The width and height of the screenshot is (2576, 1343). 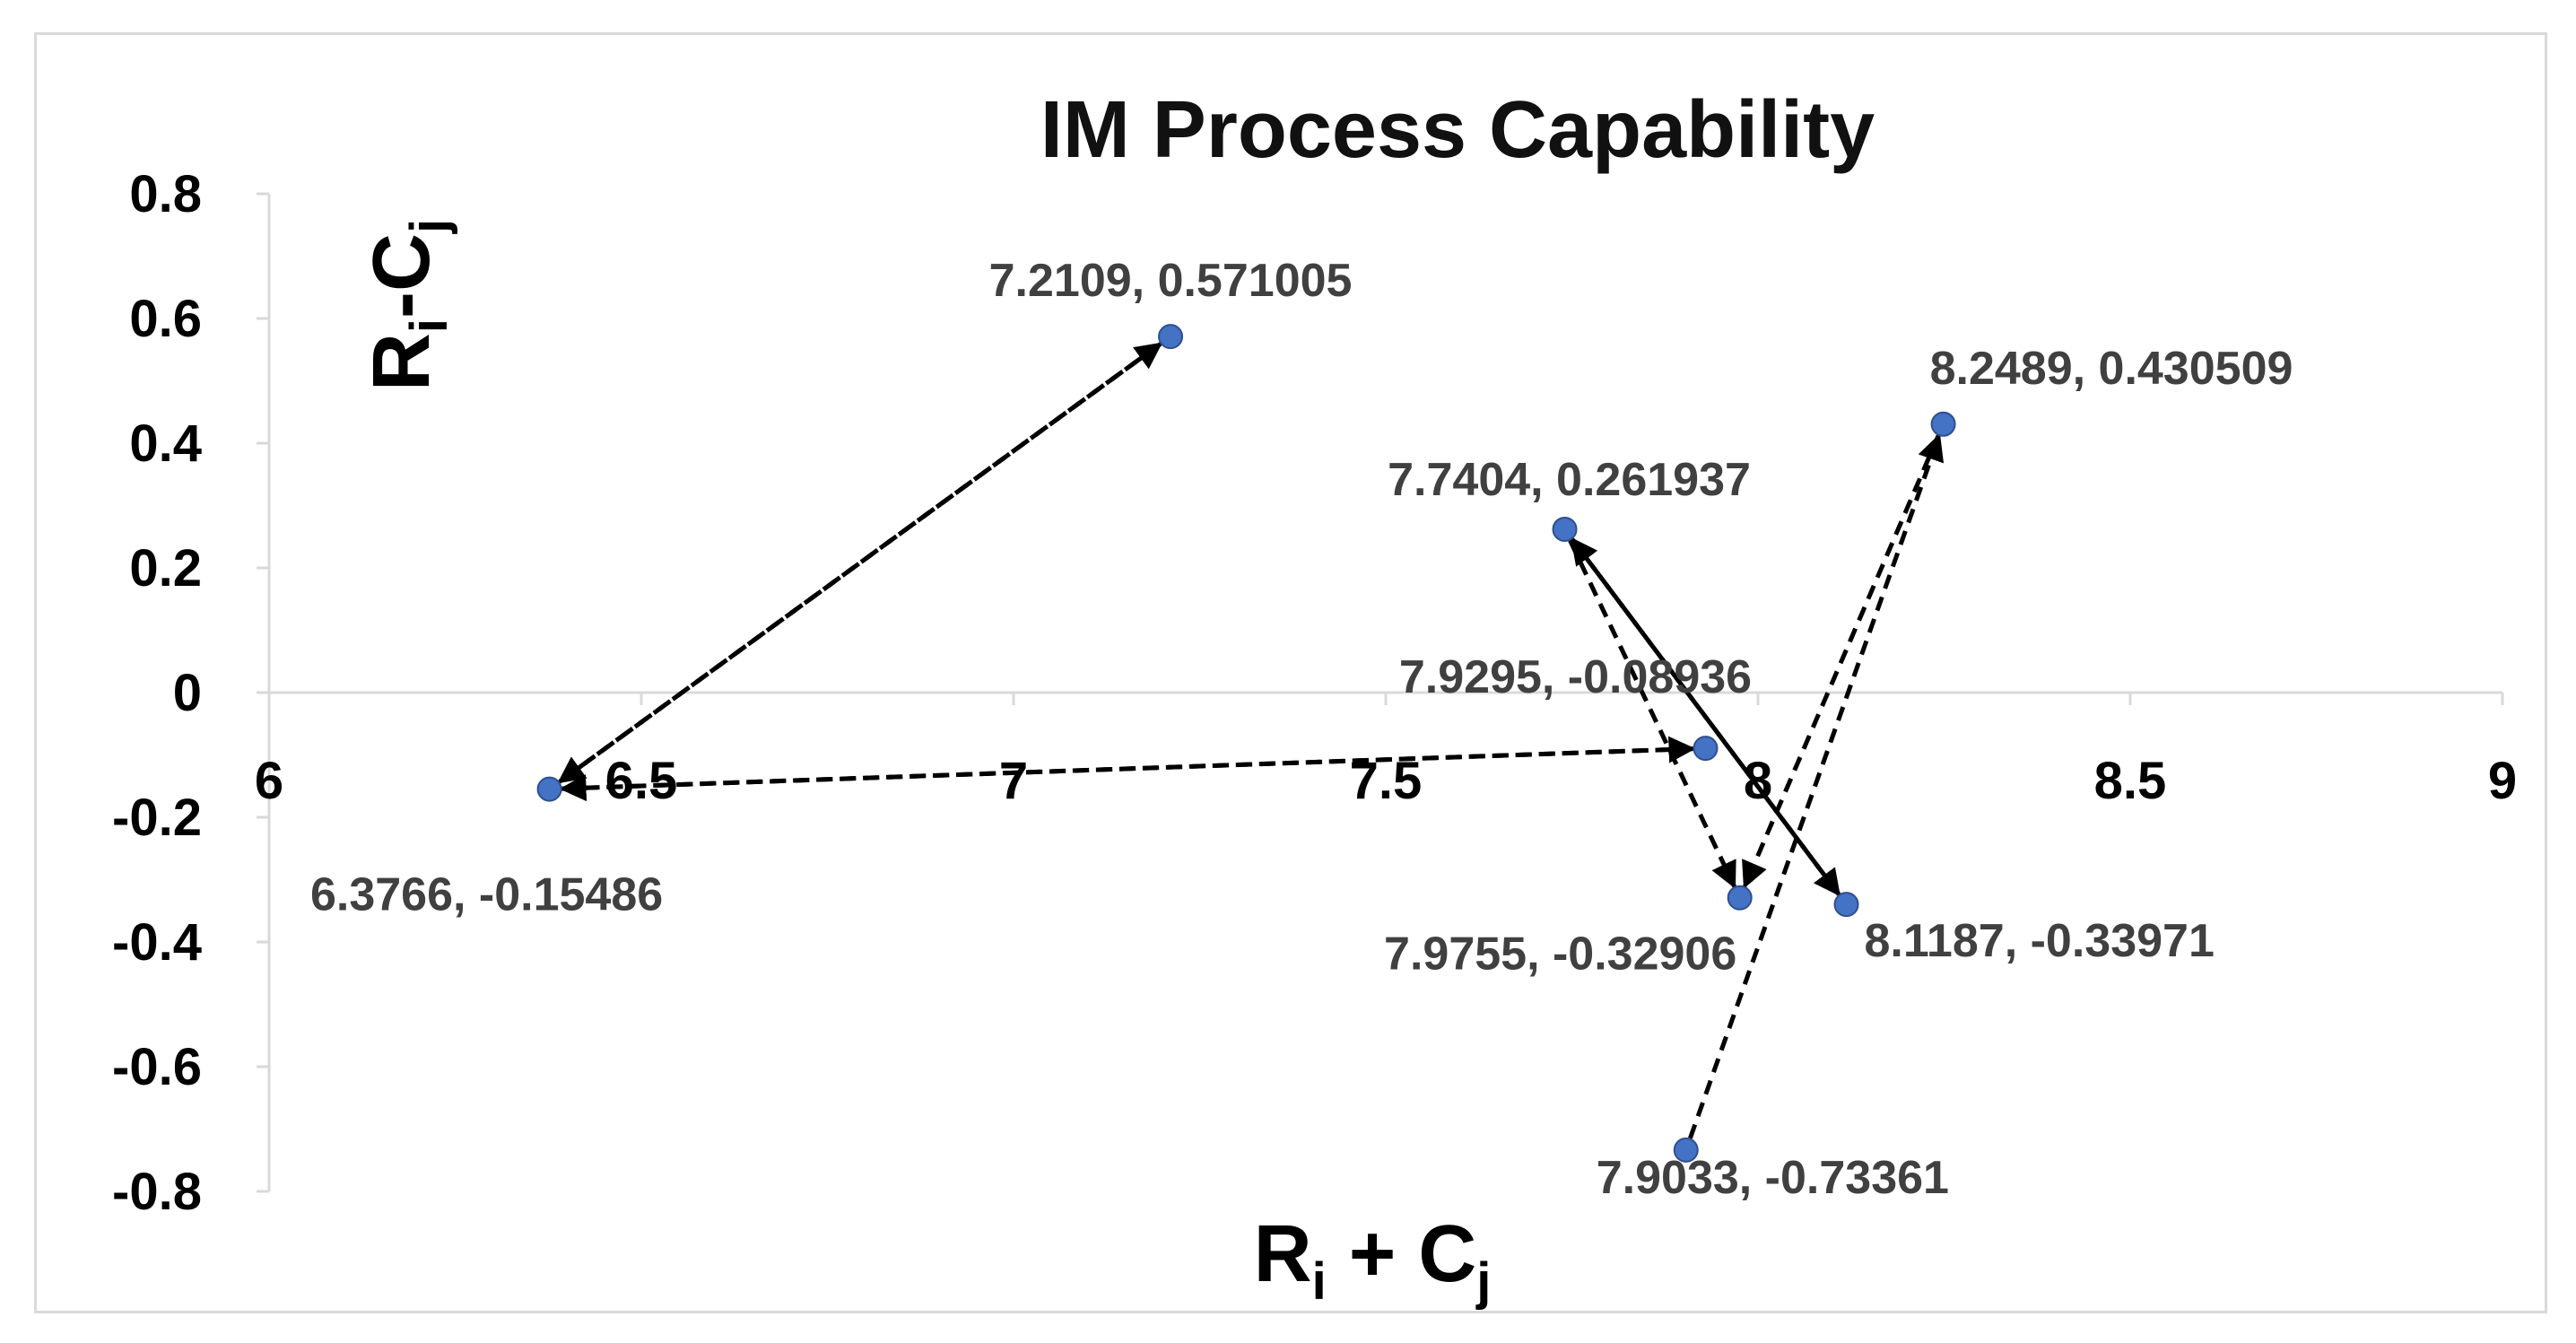 What do you see at coordinates (1283, 1254) in the screenshot?
I see `x-axis-title-main: R` at bounding box center [1283, 1254].